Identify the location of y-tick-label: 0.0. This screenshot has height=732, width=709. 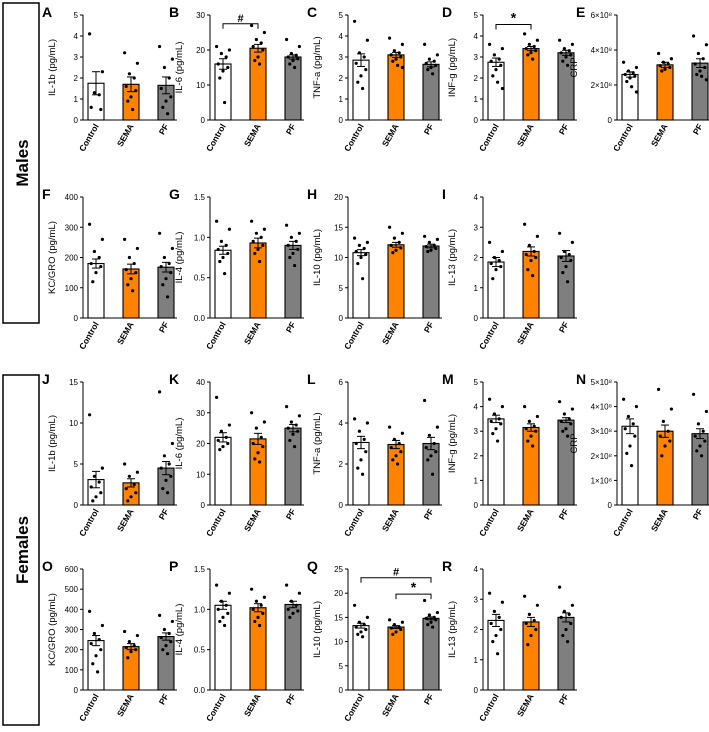
(200, 318).